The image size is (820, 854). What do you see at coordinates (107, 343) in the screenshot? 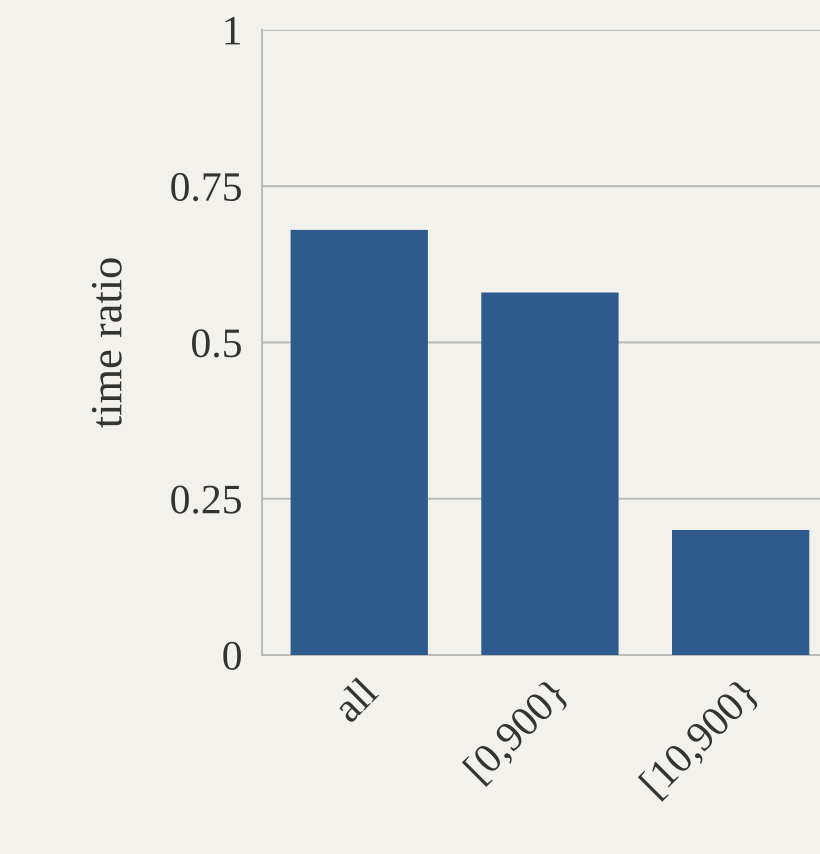
I see `y-axis-title: time ratio` at bounding box center [107, 343].